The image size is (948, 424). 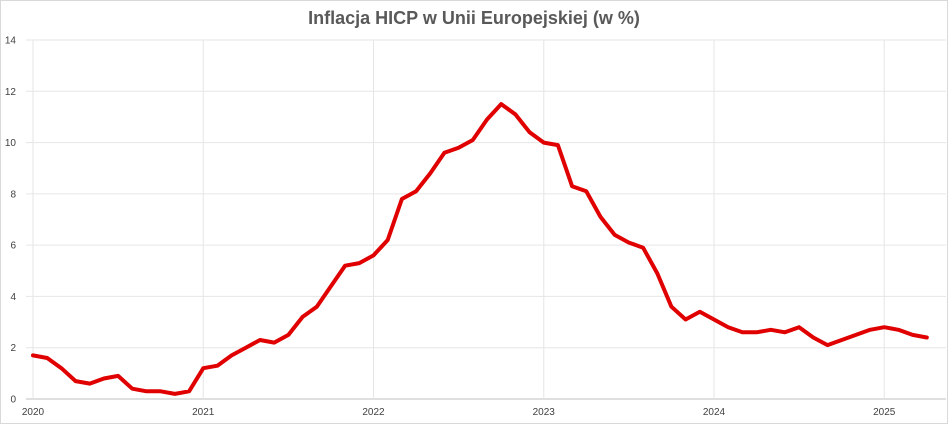 What do you see at coordinates (11, 92) in the screenshot?
I see `y-tick-label: 12` at bounding box center [11, 92].